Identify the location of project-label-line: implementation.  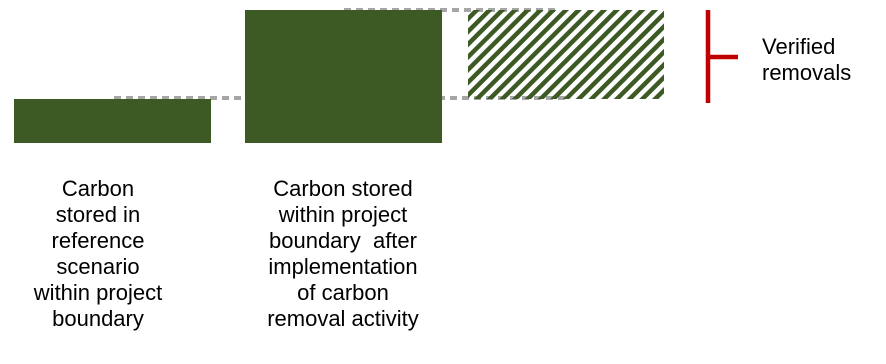
(343, 266).